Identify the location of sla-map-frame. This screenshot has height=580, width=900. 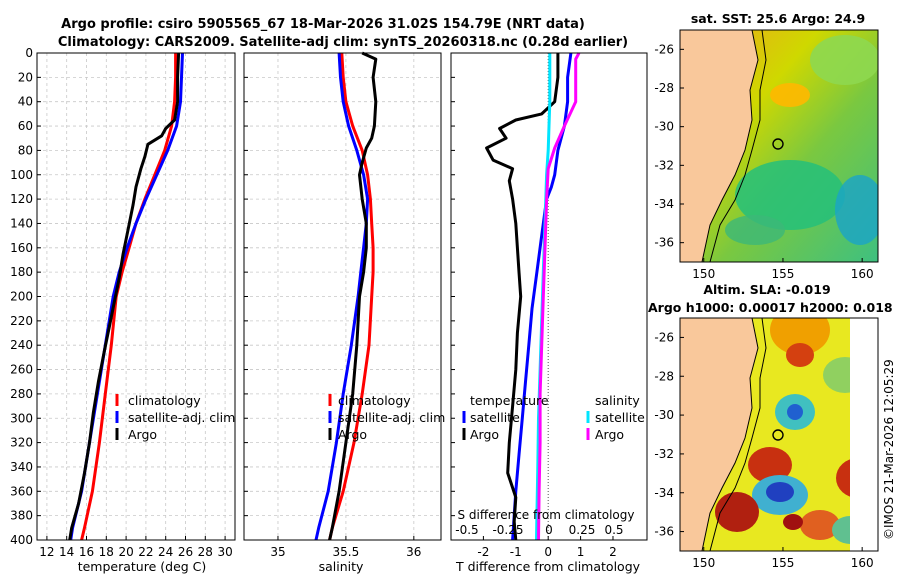
(779, 434).